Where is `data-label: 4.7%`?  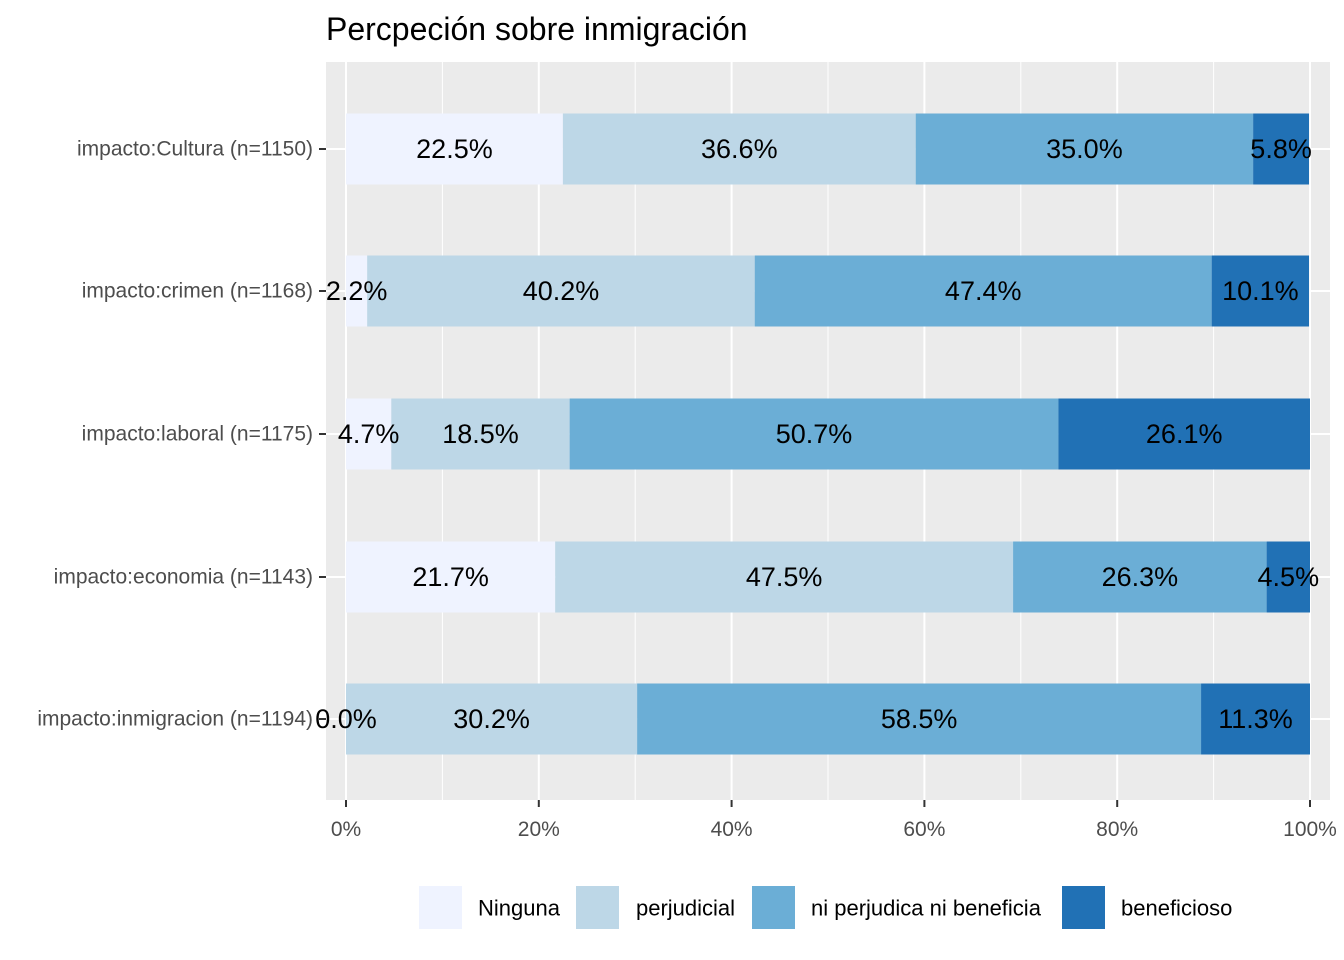
data-label: 4.7% is located at coordinates (369, 434).